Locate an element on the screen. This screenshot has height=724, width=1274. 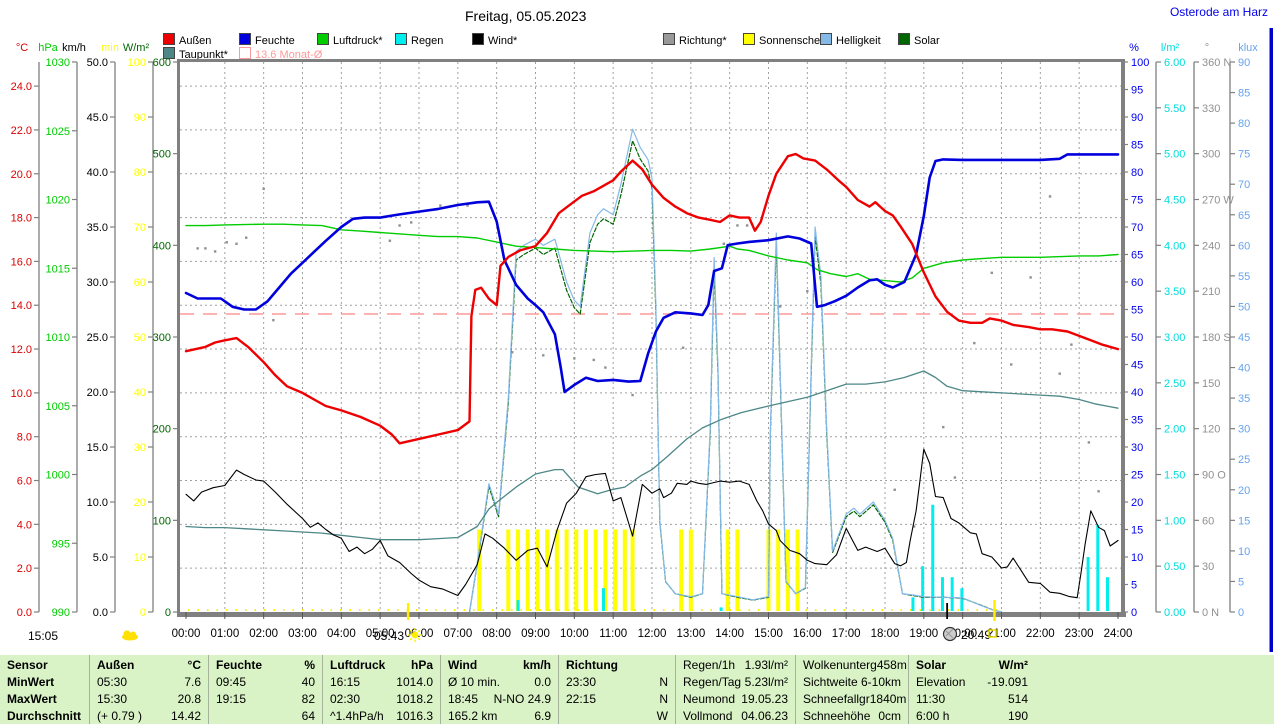
table-cell: Neumond 19.05.23 is located at coordinates (735, 699).